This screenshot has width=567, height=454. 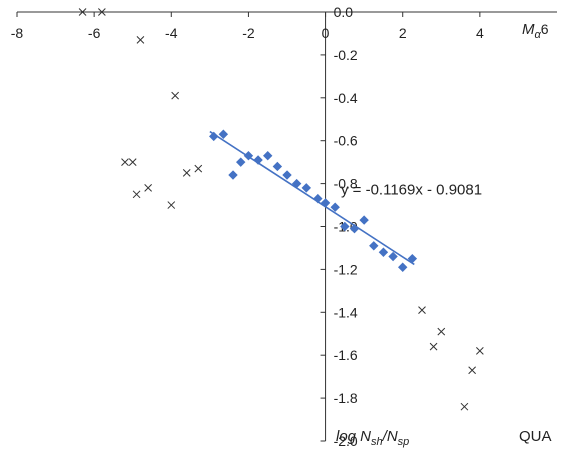 I want to click on y-tick-label: -2.0, so click(x=346, y=441).